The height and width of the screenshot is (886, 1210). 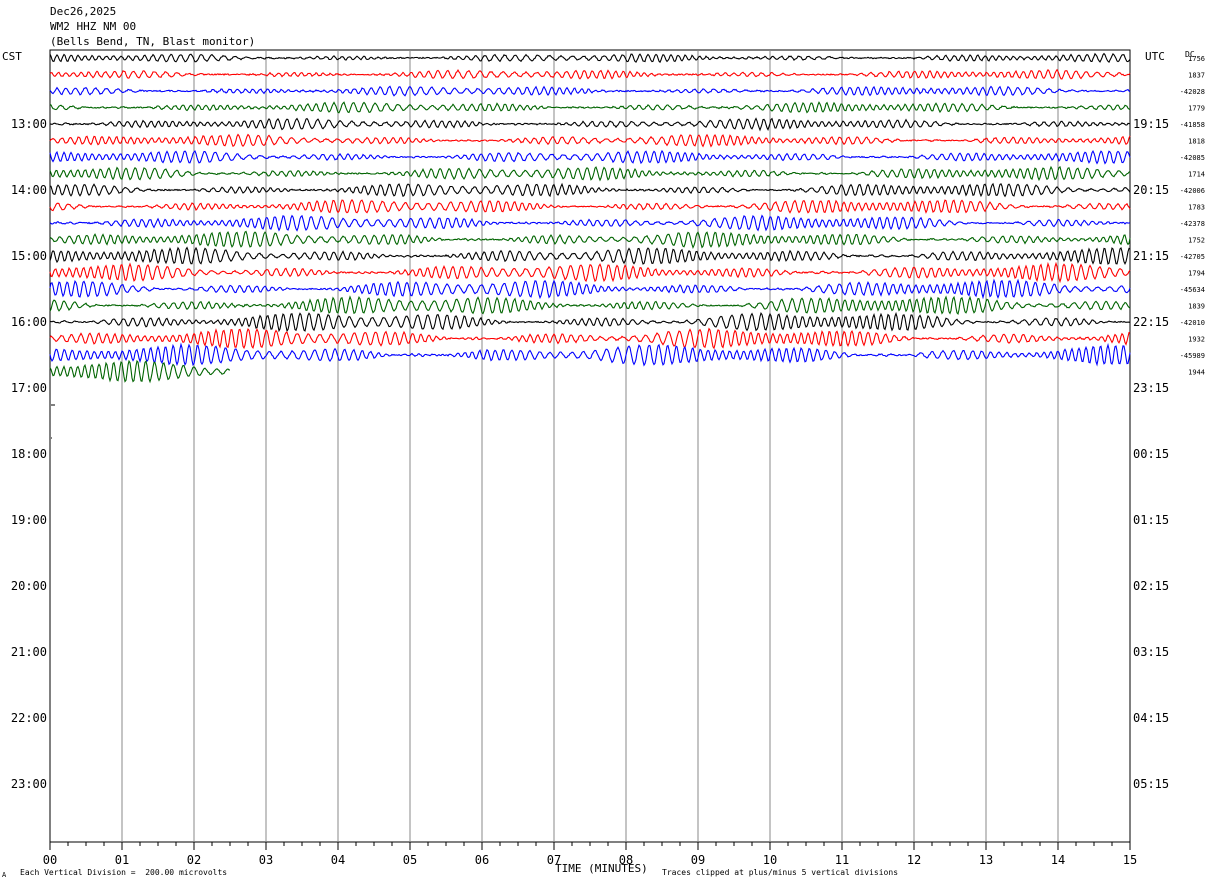 I want to click on dc-offset-label: 1944, so click(x=1196, y=373).